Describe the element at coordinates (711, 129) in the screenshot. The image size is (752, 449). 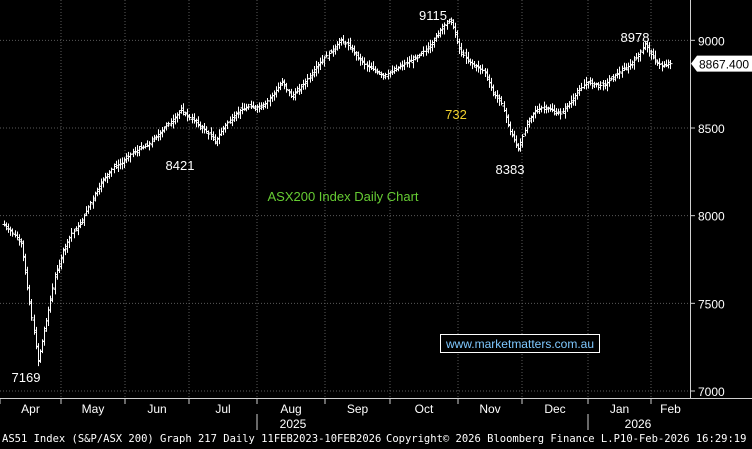
I see `y-tick-label: 8500` at that location.